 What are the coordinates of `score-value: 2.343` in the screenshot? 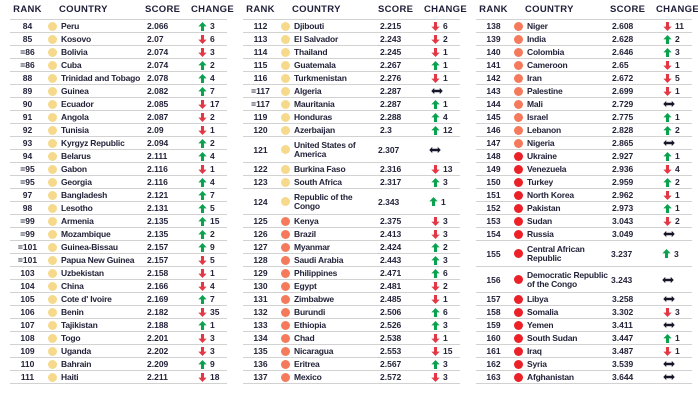 It's located at (389, 201).